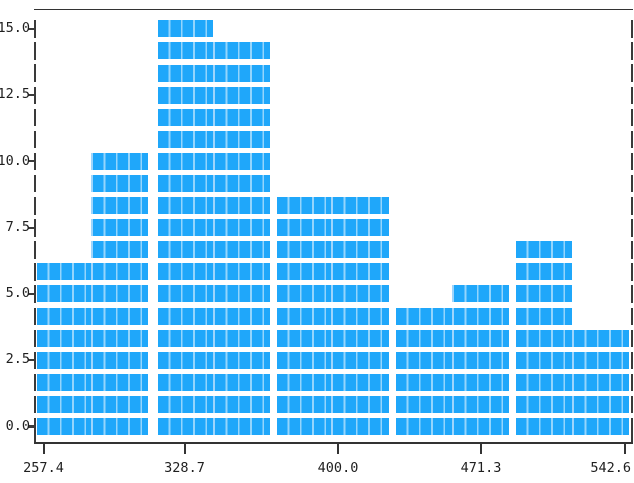 This screenshot has width=634, height=483. Describe the element at coordinates (17, 425) in the screenshot. I see `y-tick-label: 0.0` at that location.